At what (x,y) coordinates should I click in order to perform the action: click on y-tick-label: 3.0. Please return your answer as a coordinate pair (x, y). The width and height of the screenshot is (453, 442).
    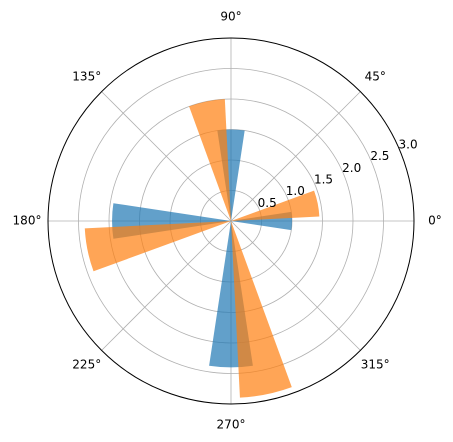
    Looking at the image, I should click on (408, 144).